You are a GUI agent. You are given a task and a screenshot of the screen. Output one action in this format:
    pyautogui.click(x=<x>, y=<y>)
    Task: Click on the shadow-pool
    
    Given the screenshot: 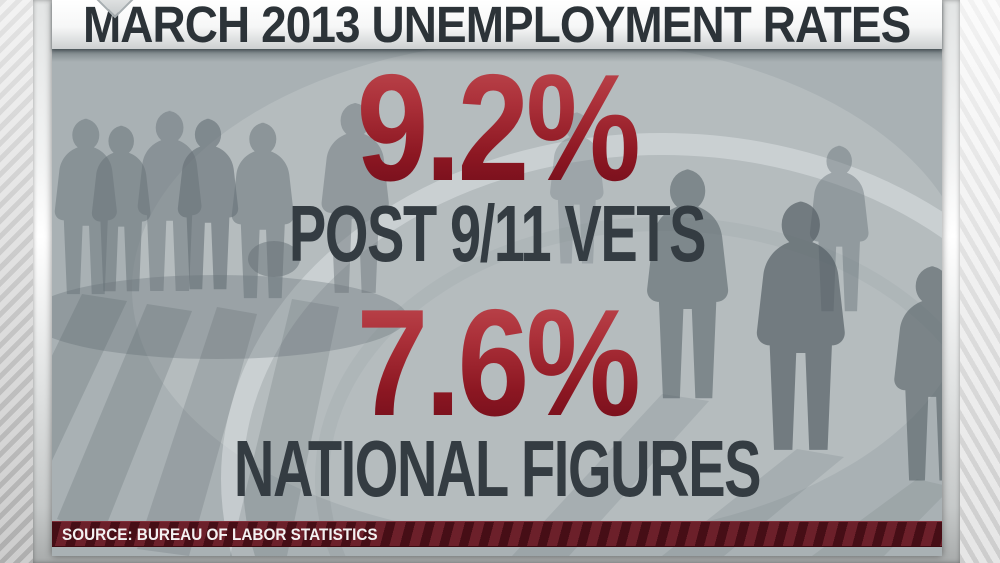 What is the action you would take?
    pyautogui.click(x=229, y=317)
    